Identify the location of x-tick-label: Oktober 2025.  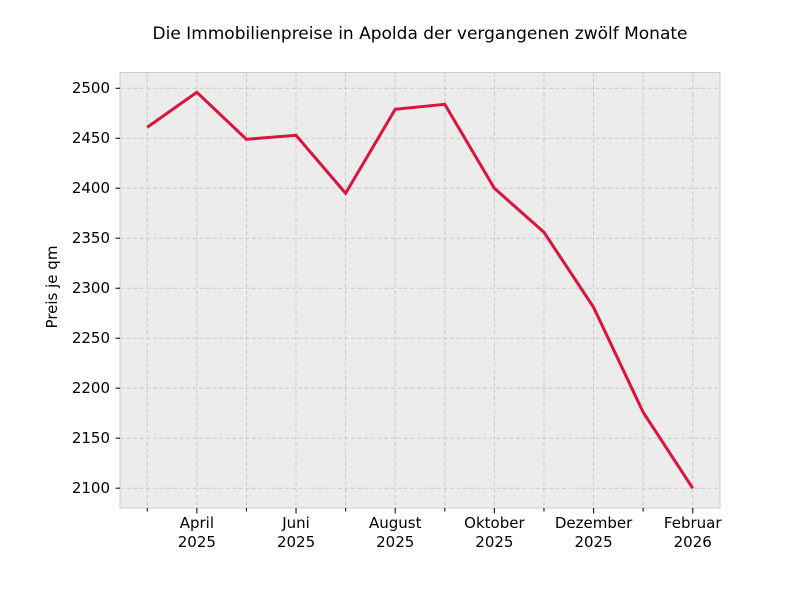
(494, 533).